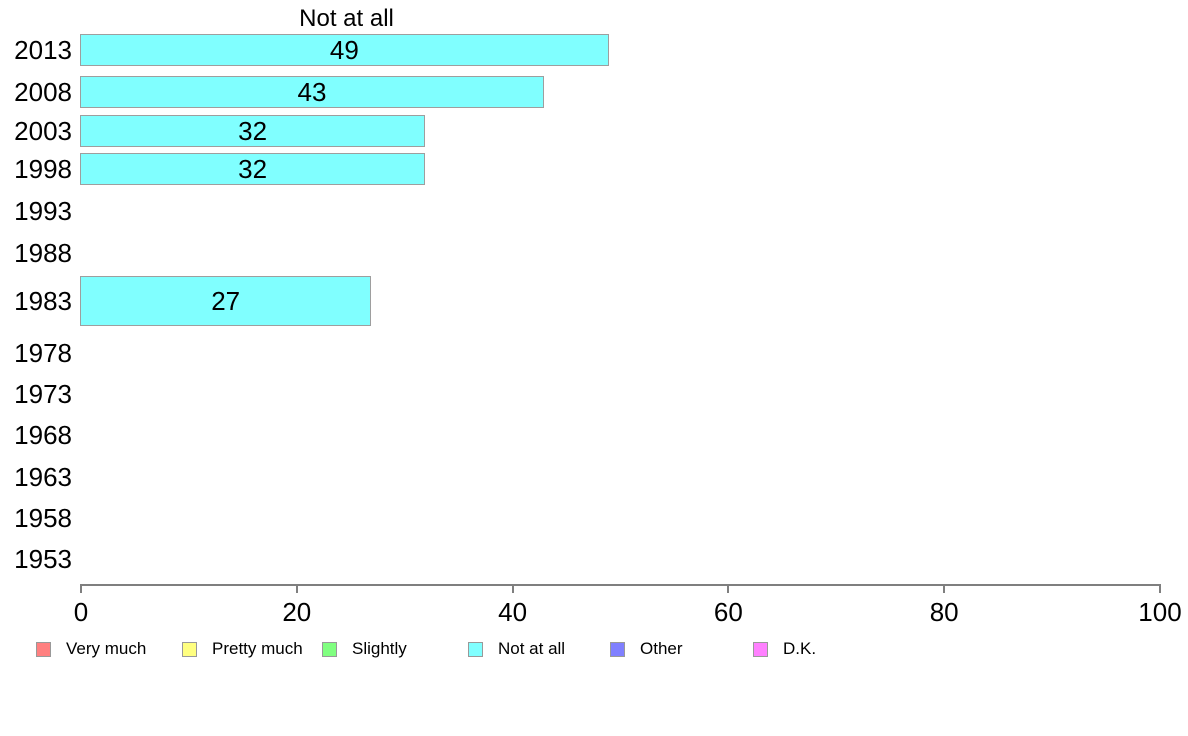  I want to click on bar-2003: 32, so click(253, 131).